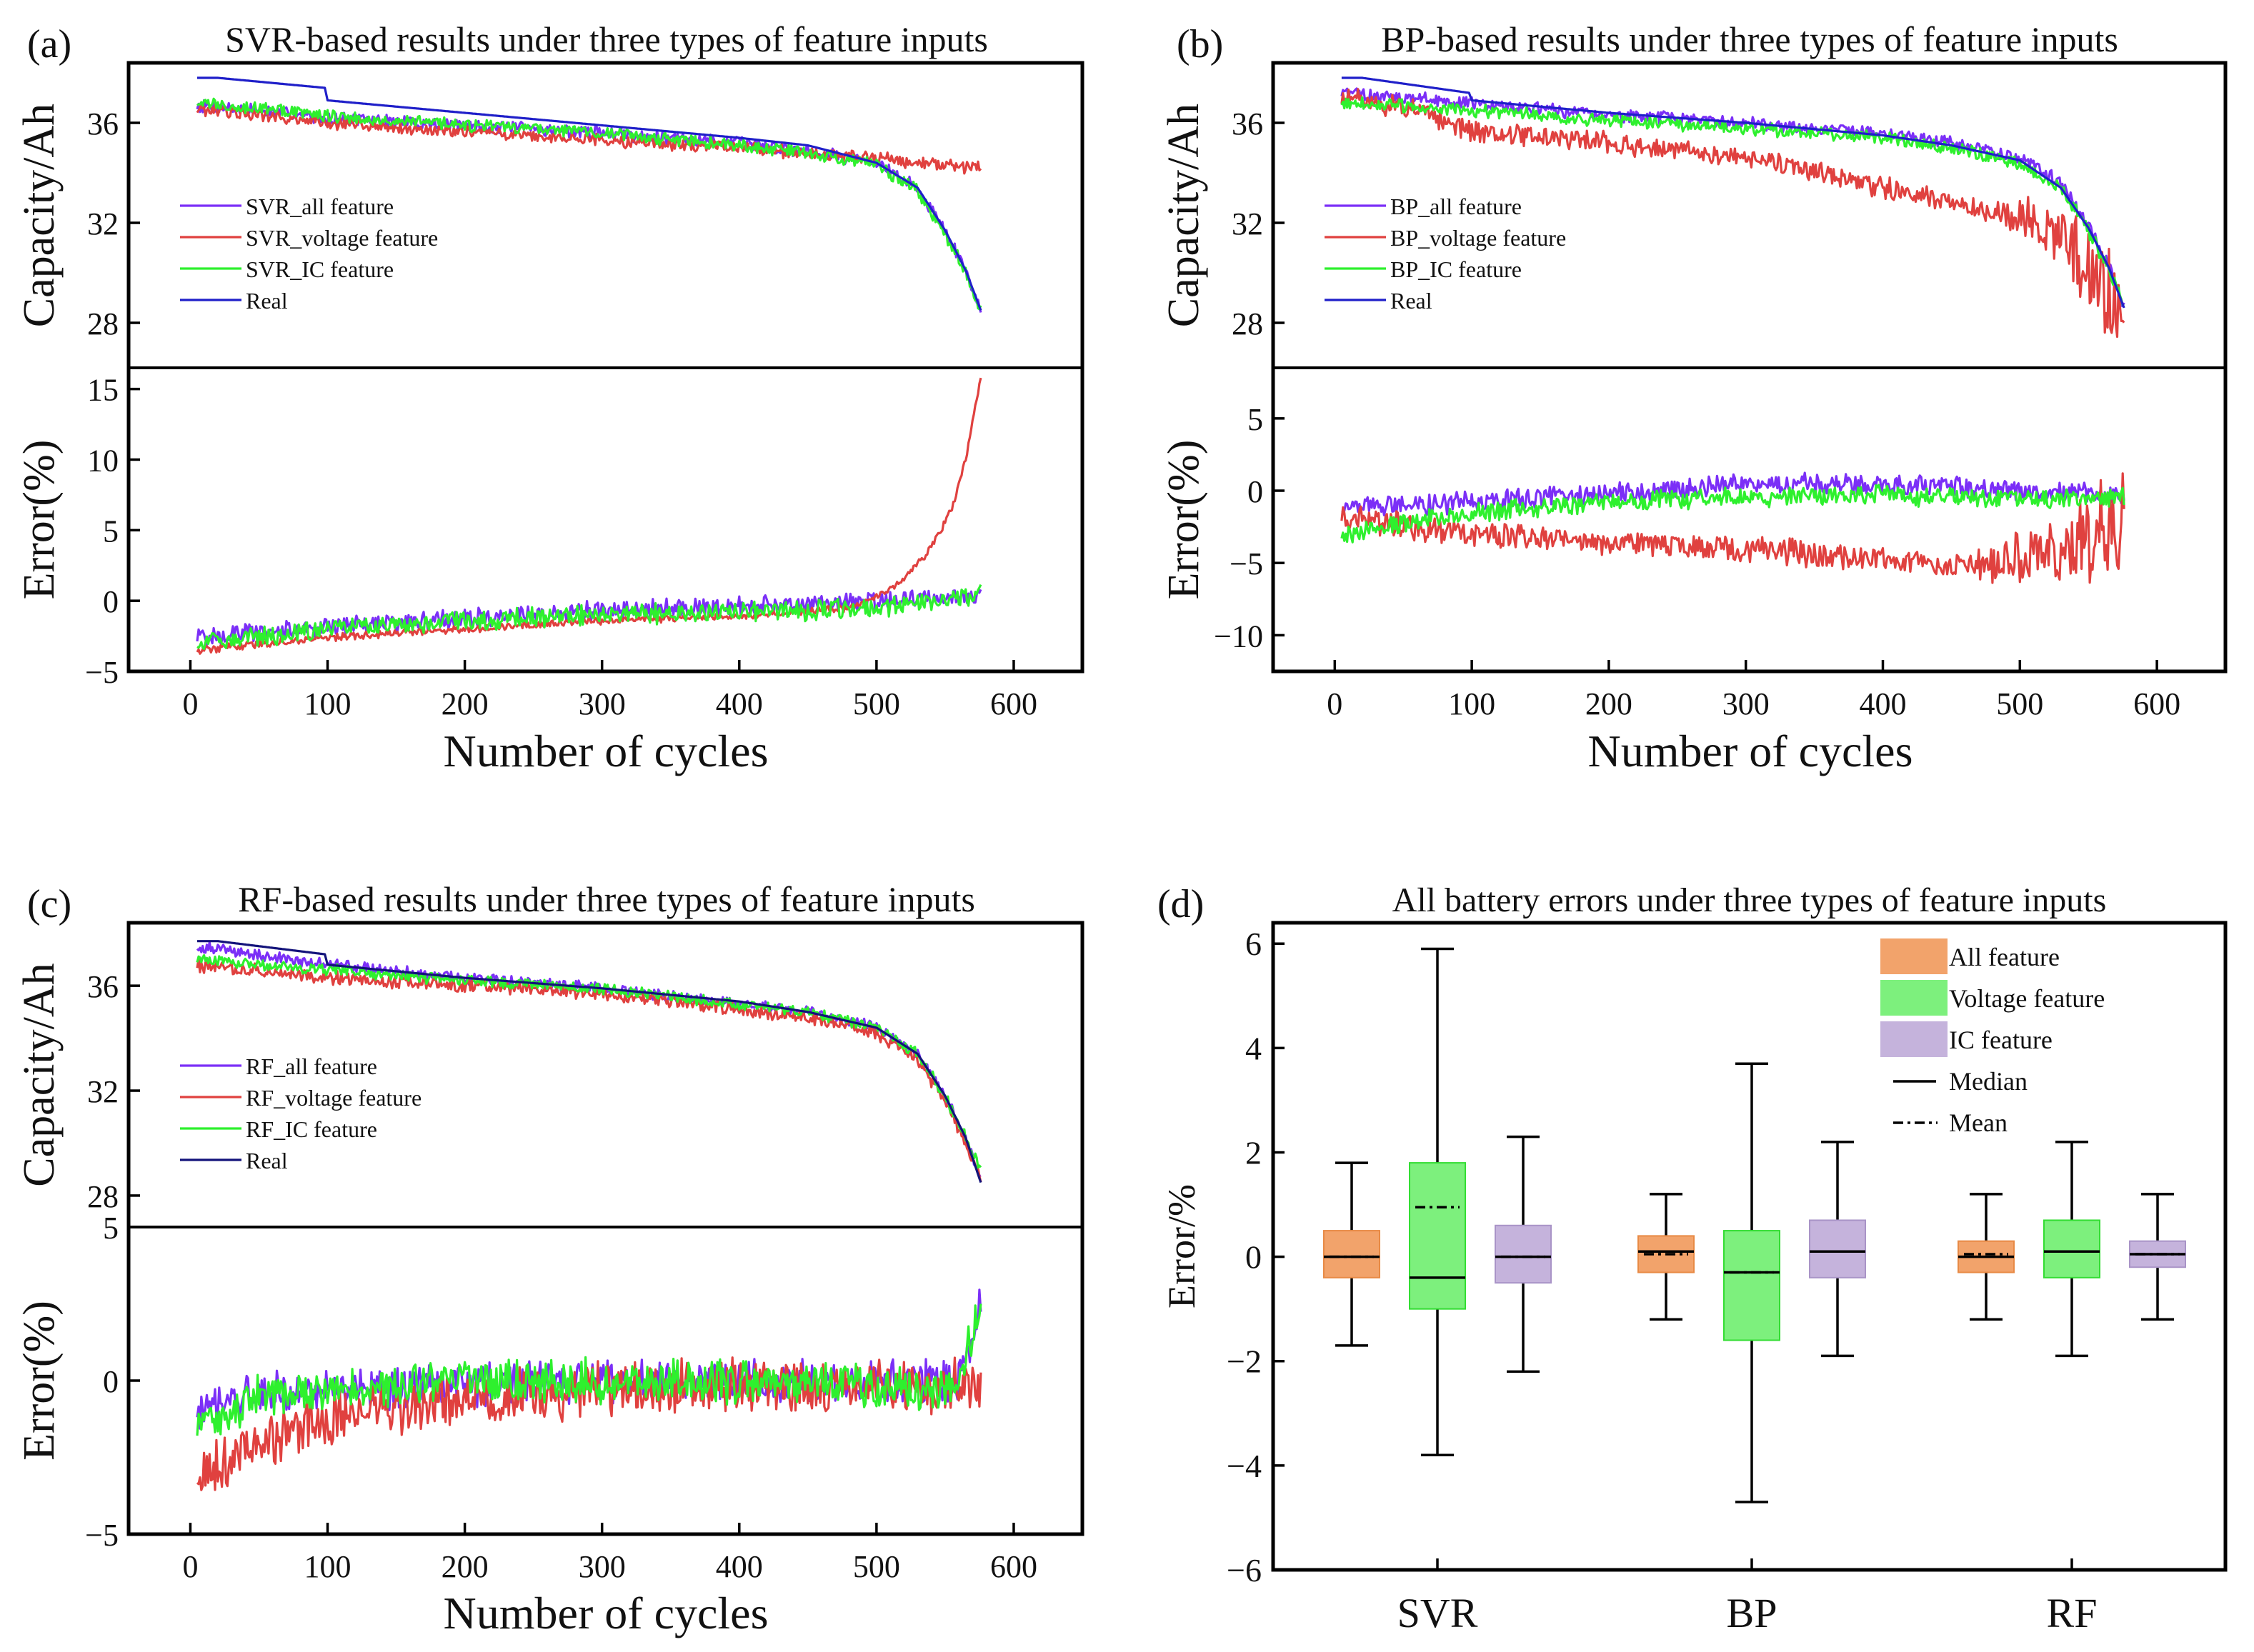 The width and height of the screenshot is (2254, 1652). Describe the element at coordinates (739, 1566) in the screenshot. I see `panel-c-xtick-label: 400` at that location.